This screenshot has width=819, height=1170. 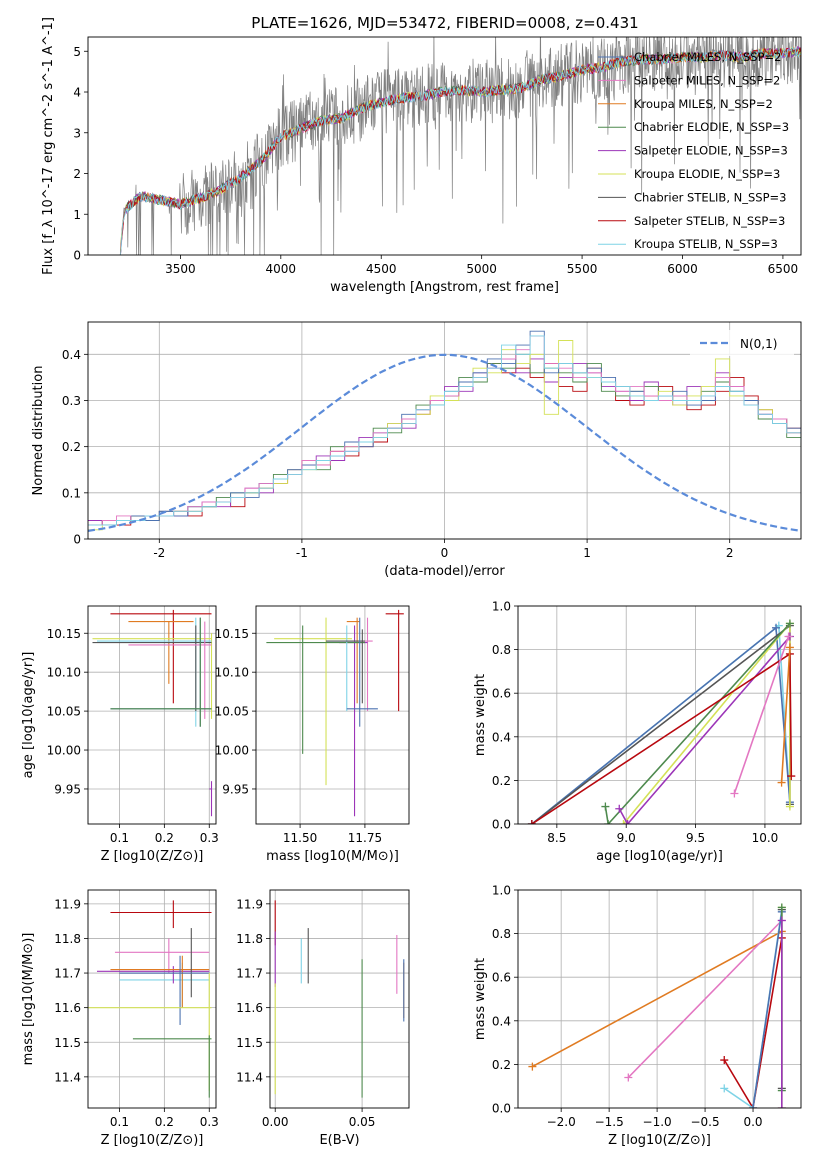 What do you see at coordinates (587, 553) in the screenshot?
I see `x-tick-label: 1` at bounding box center [587, 553].